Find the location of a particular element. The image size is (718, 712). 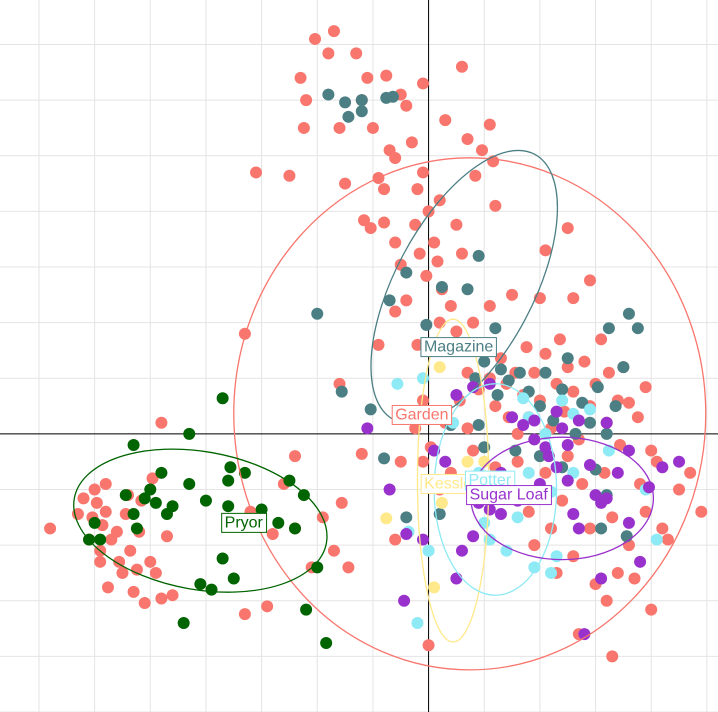

point-kessler is located at coordinates (467, 461).